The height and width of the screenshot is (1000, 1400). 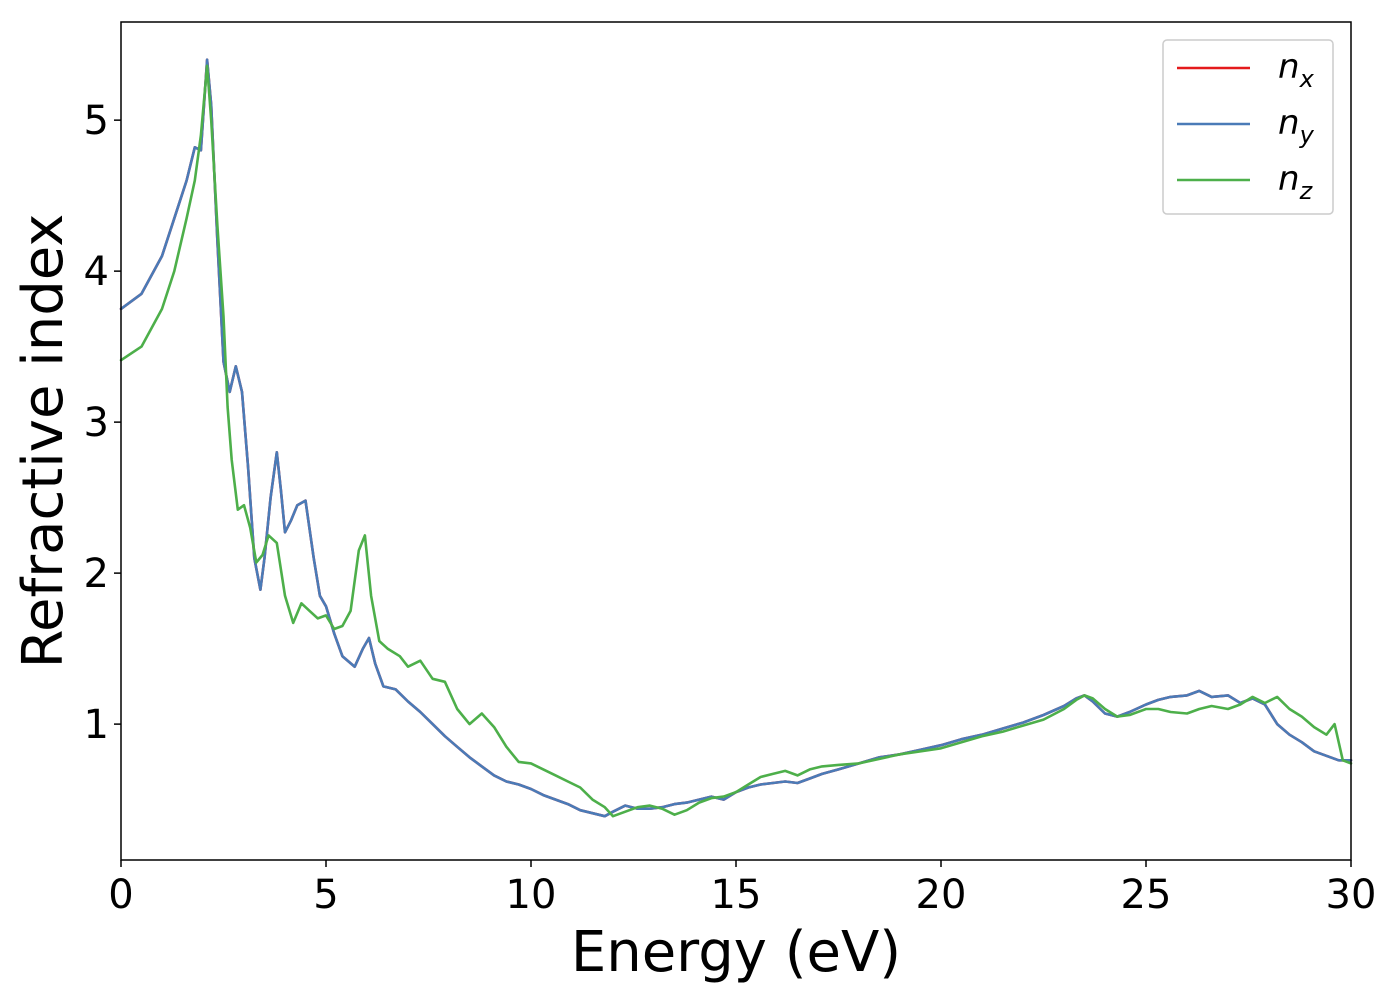 What do you see at coordinates (96, 574) in the screenshot?
I see `y-tick-label: 2` at bounding box center [96, 574].